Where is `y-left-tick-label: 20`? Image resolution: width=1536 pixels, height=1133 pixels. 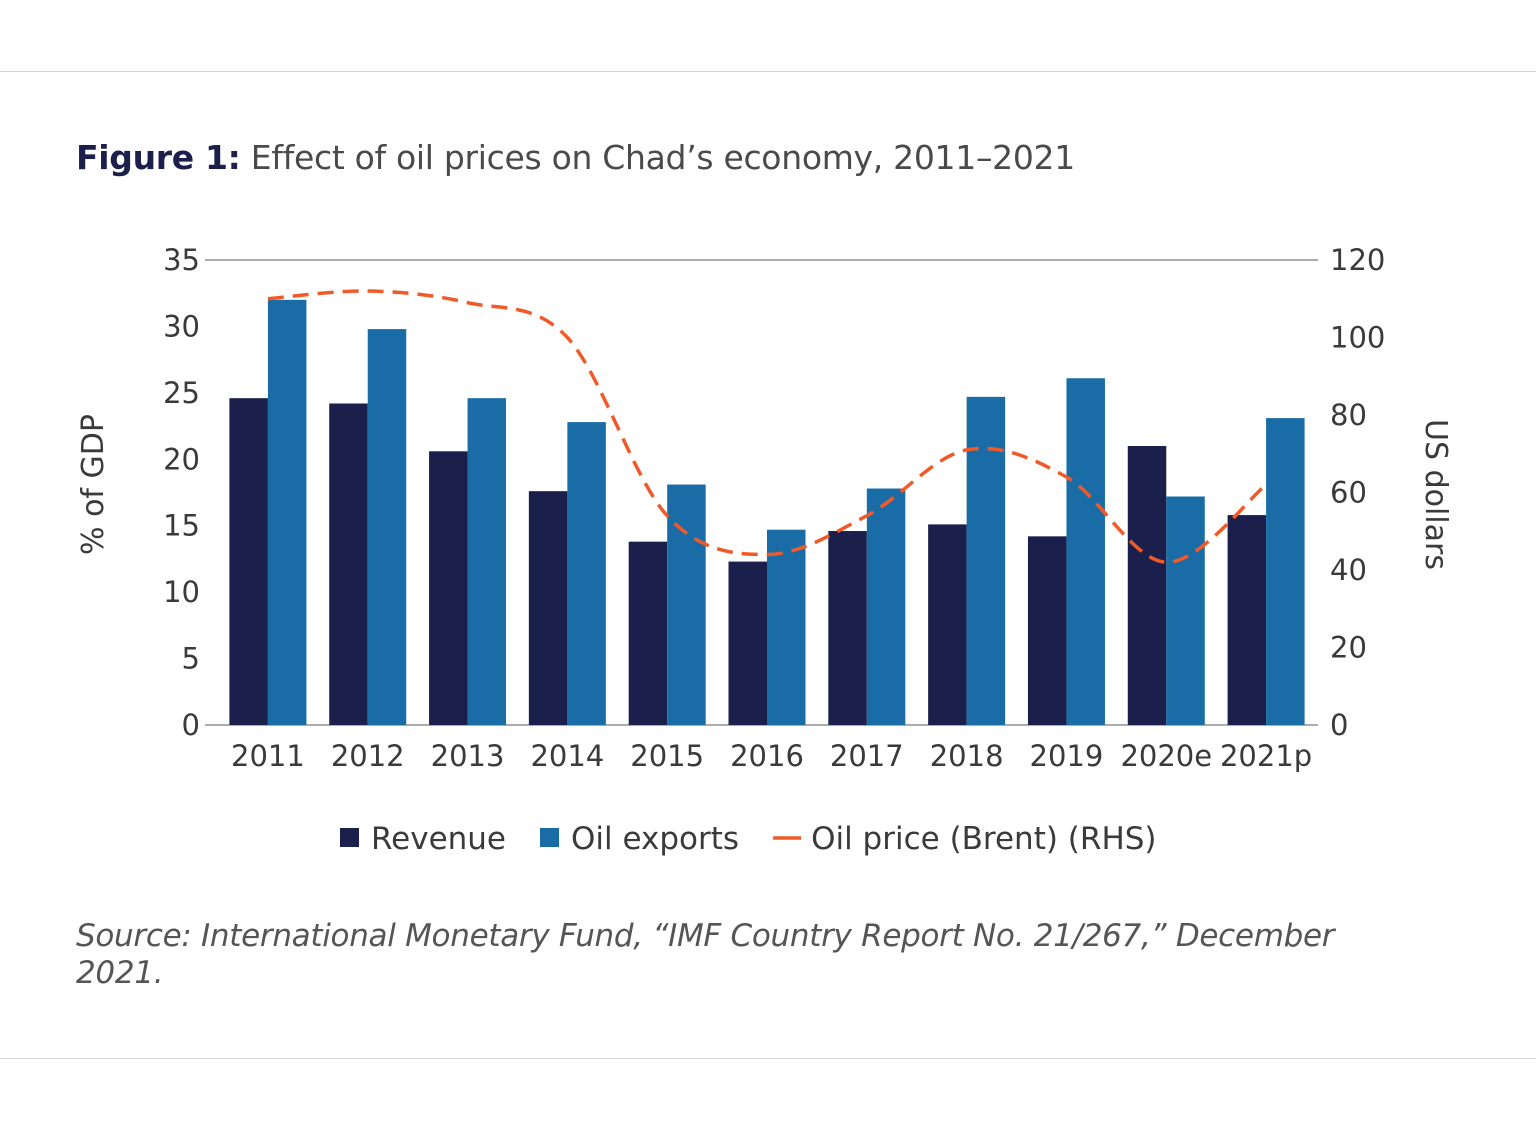
y-left-tick-label: 20 is located at coordinates (181, 459).